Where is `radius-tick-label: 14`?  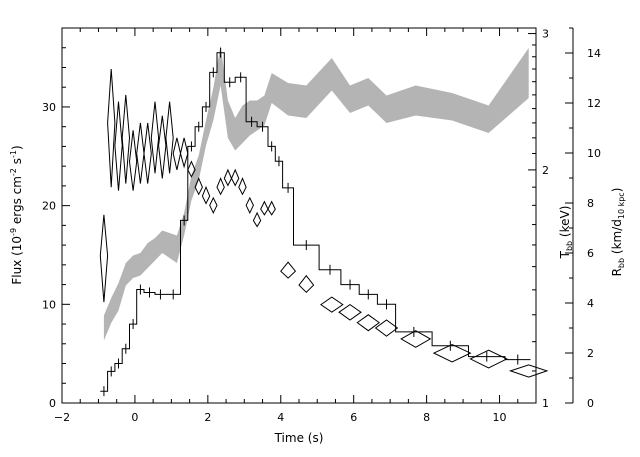 radius-tick-label: 14 is located at coordinates (594, 53).